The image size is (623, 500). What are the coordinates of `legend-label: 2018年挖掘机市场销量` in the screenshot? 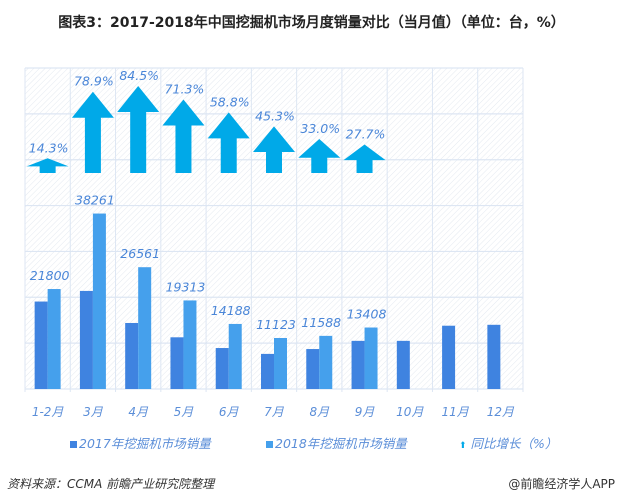 It's located at (341, 443).